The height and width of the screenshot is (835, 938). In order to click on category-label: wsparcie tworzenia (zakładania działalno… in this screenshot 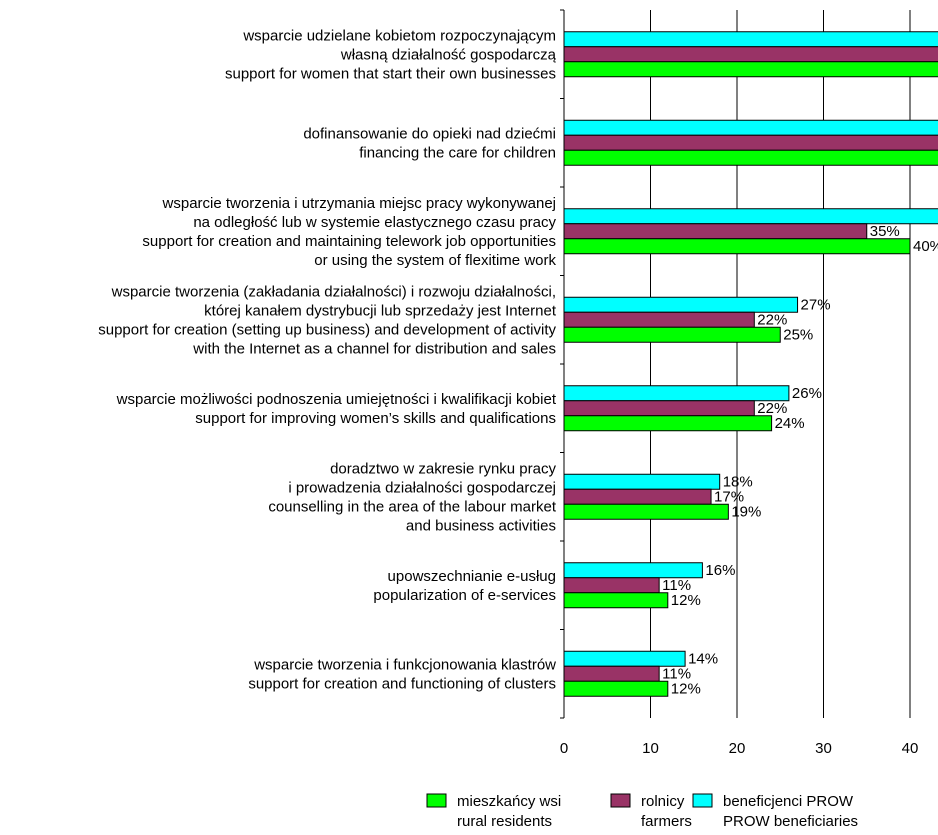, I will do `click(333, 291)`.